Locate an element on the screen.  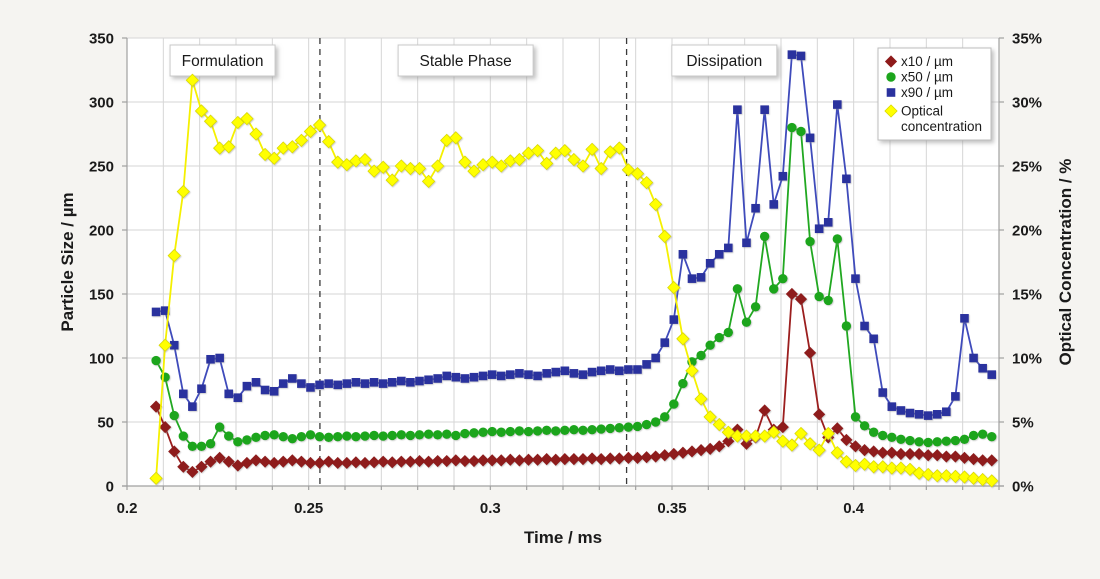
y-left-tick-label: 200 is located at coordinates (101, 231).